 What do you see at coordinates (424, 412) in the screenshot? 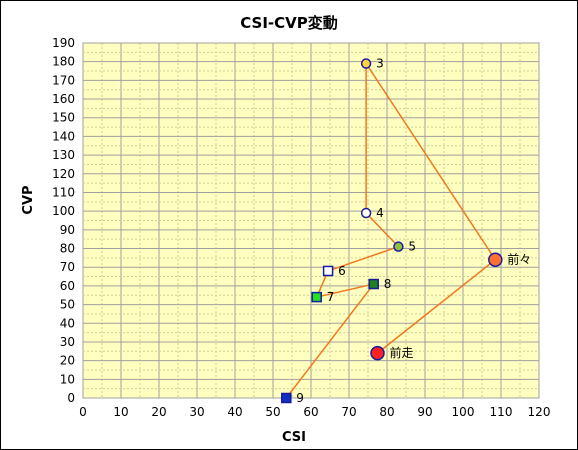
I see `x-tick-label: 90` at bounding box center [424, 412].